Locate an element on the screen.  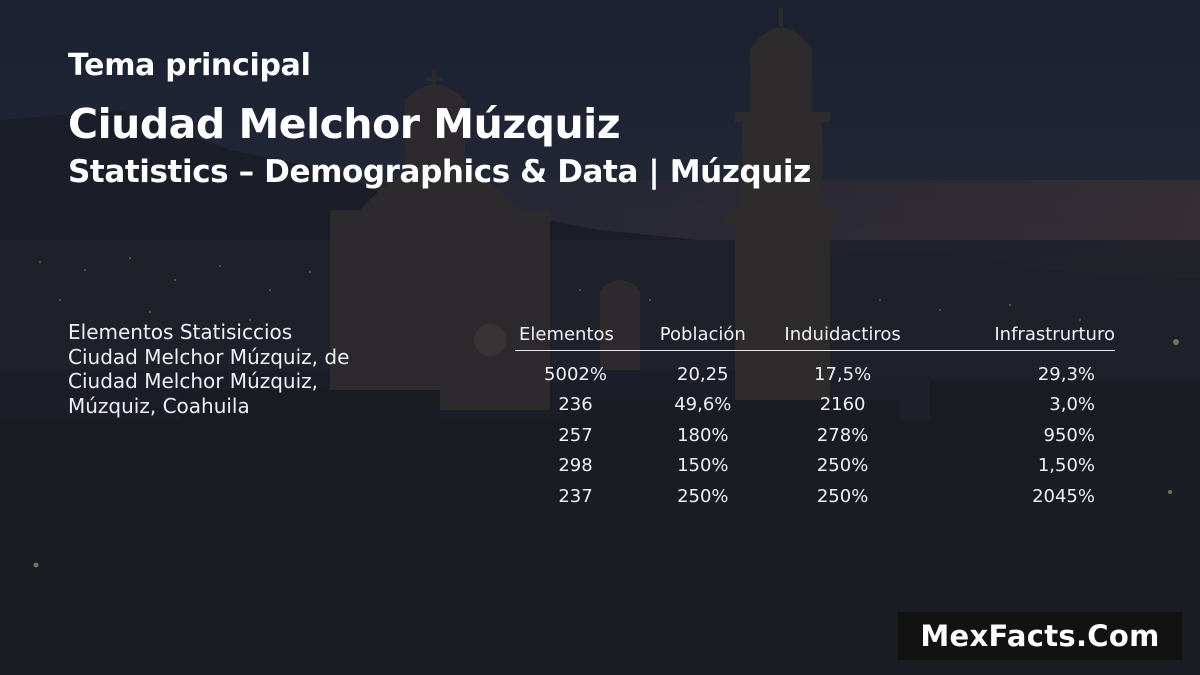
table-cell: 257 is located at coordinates (575, 435).